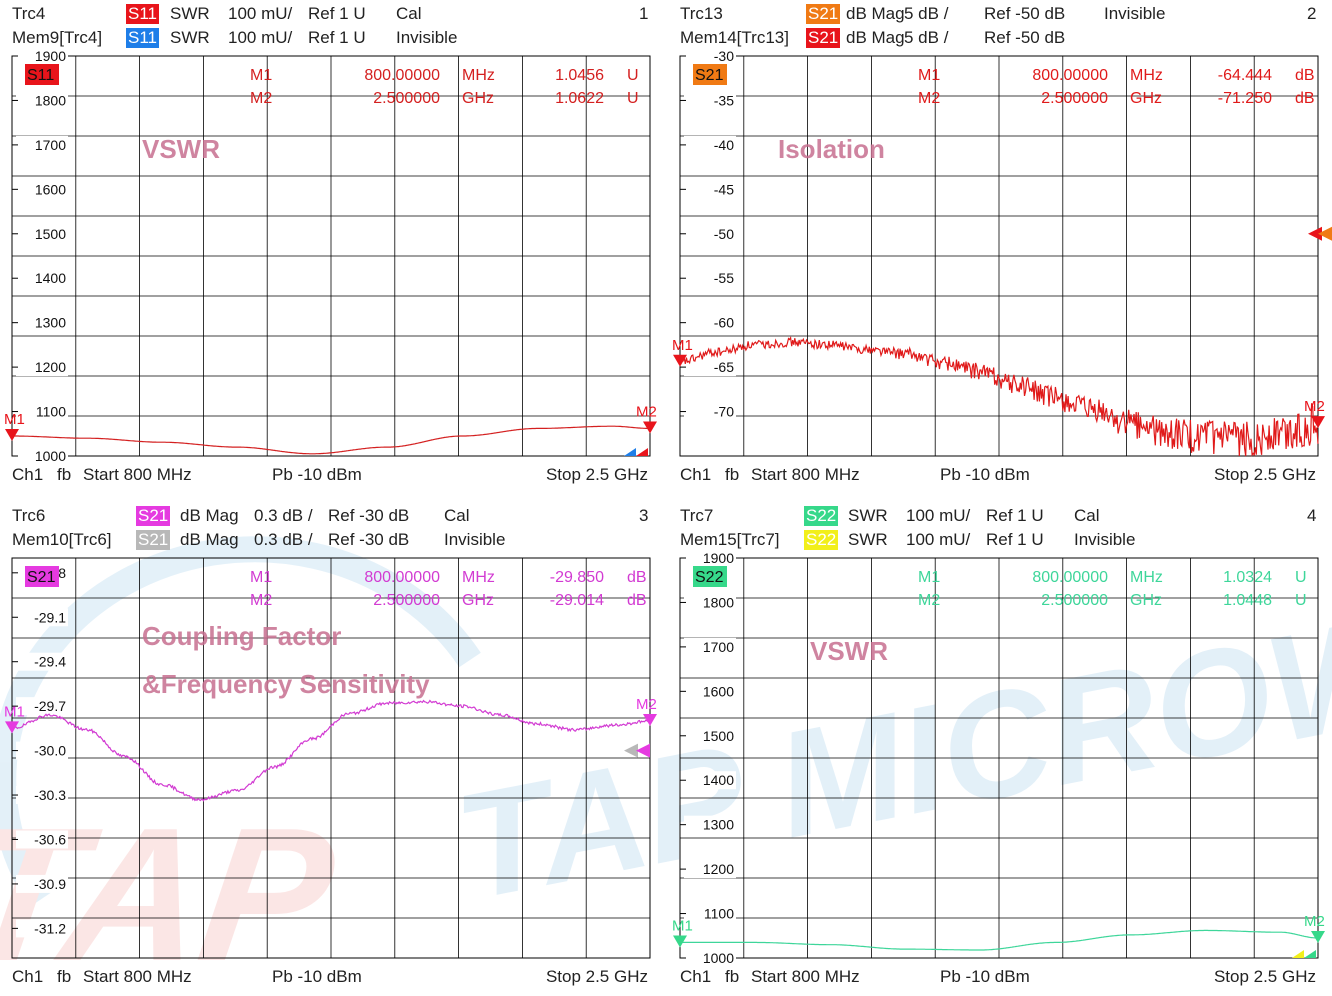 The width and height of the screenshot is (1332, 996). I want to click on header-trace: Trc7, so click(697, 515).